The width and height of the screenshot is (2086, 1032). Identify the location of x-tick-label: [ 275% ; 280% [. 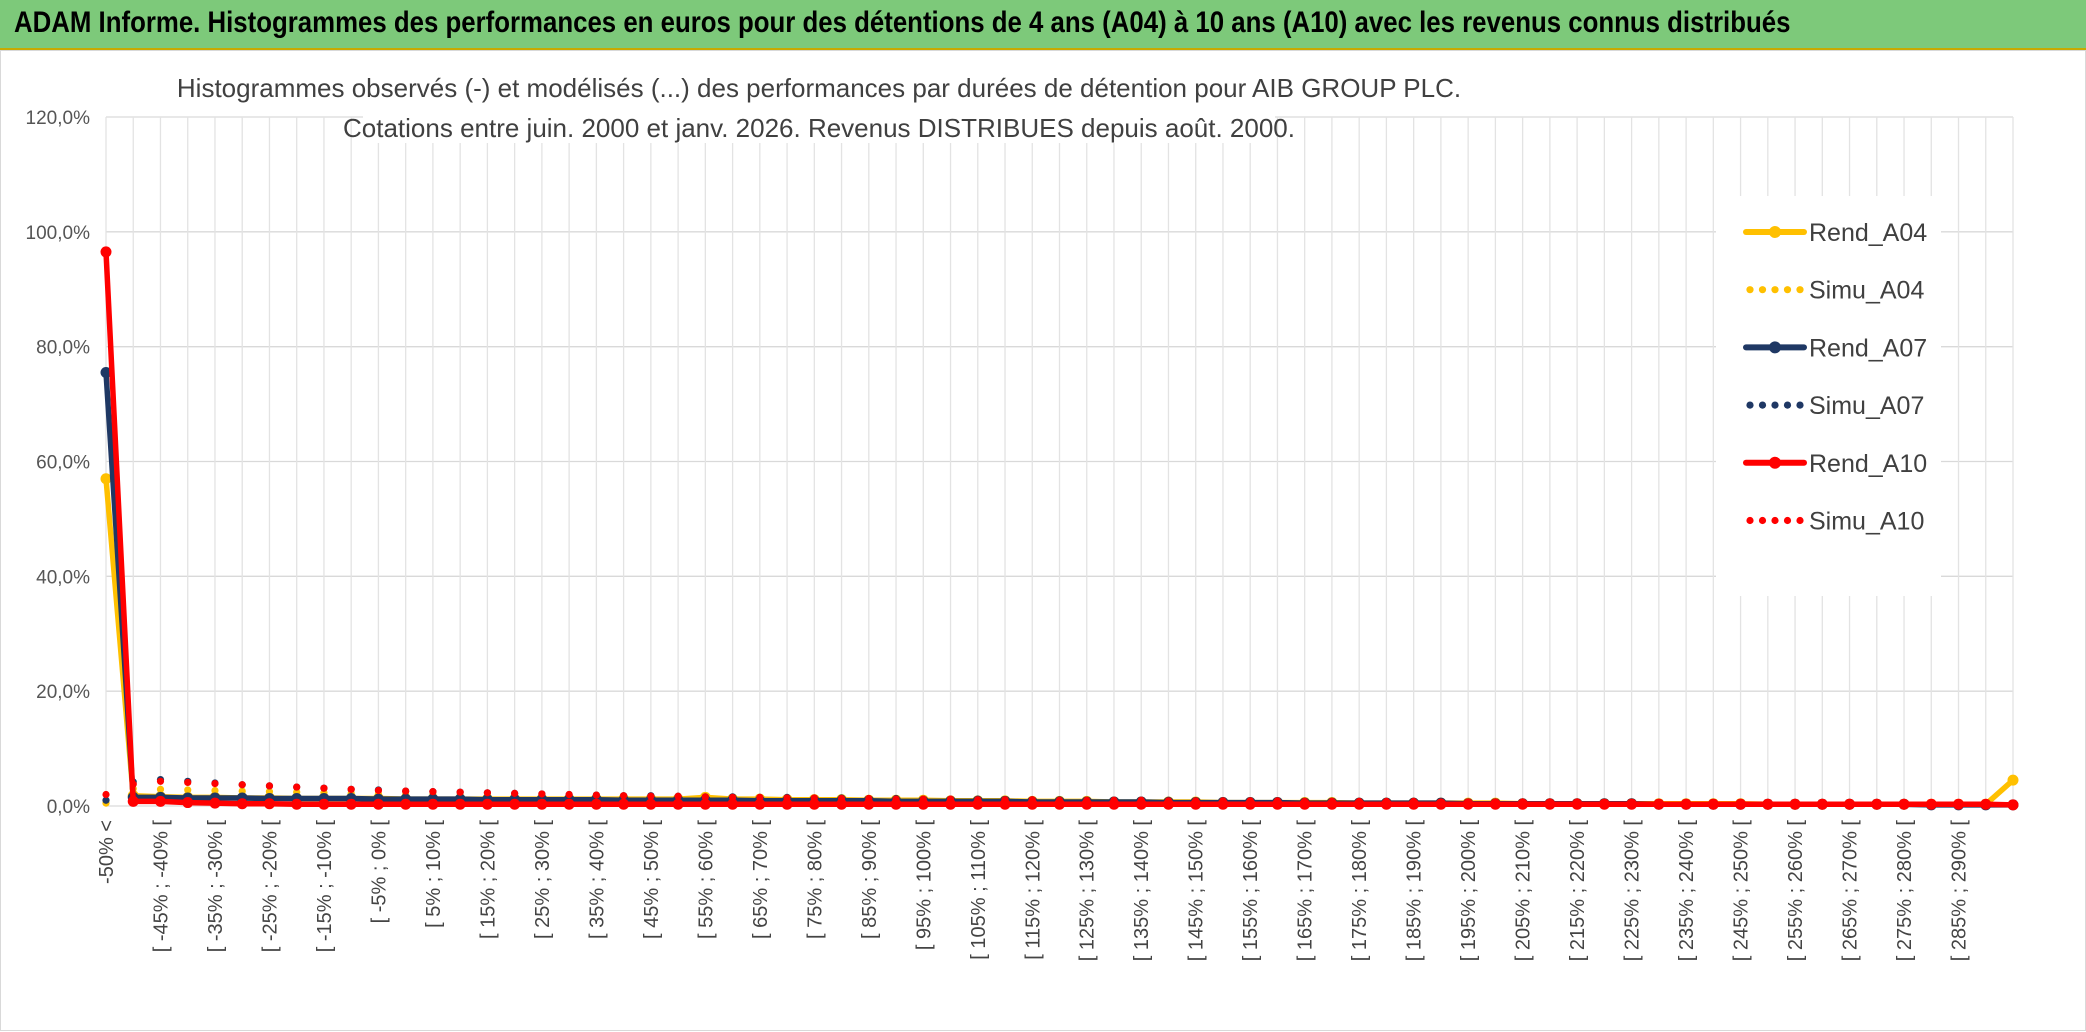
(1905, 891).